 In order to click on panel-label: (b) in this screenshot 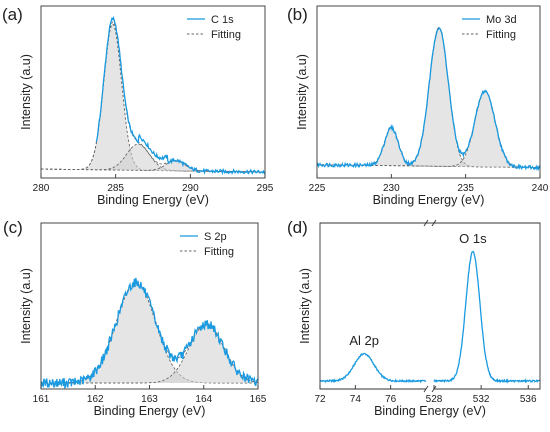, I will do `click(297, 14)`.